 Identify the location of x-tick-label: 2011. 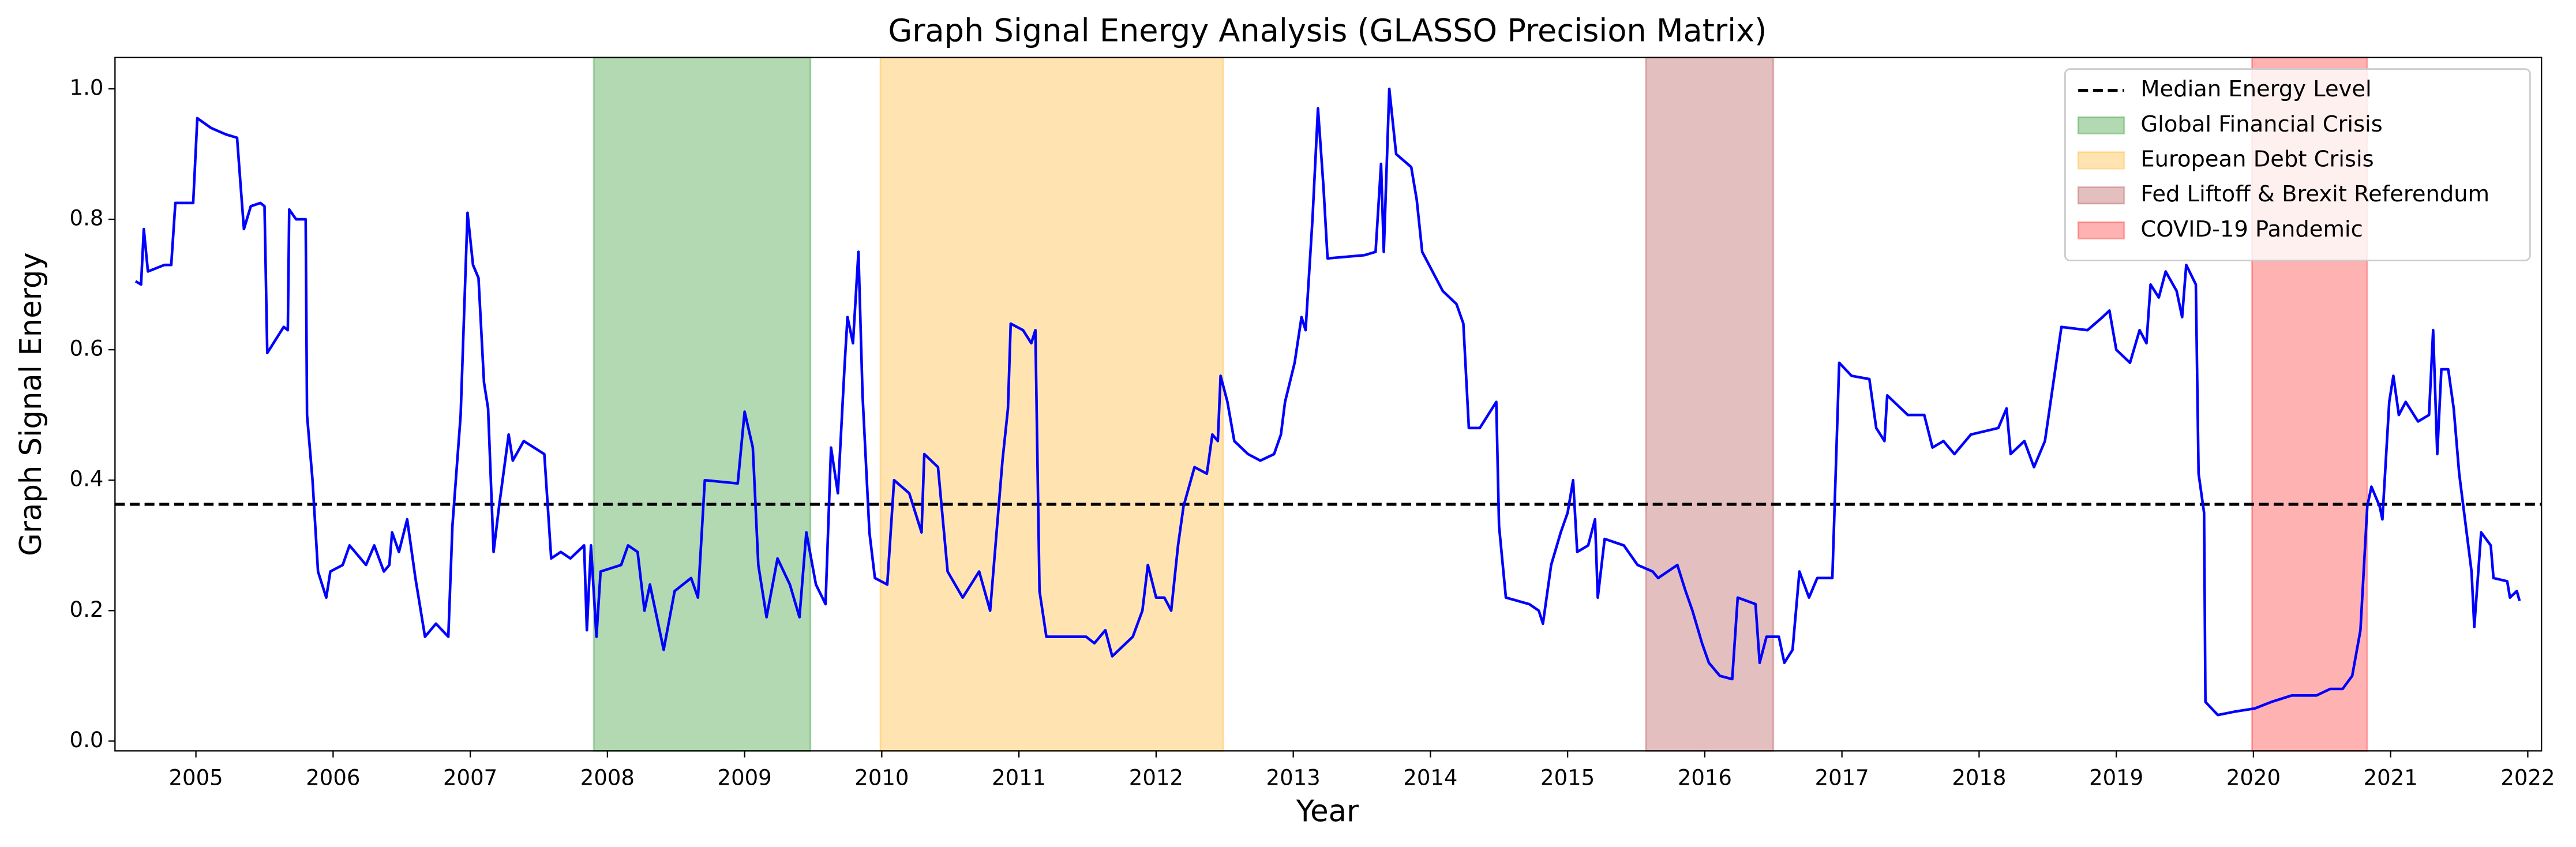
(1019, 778).